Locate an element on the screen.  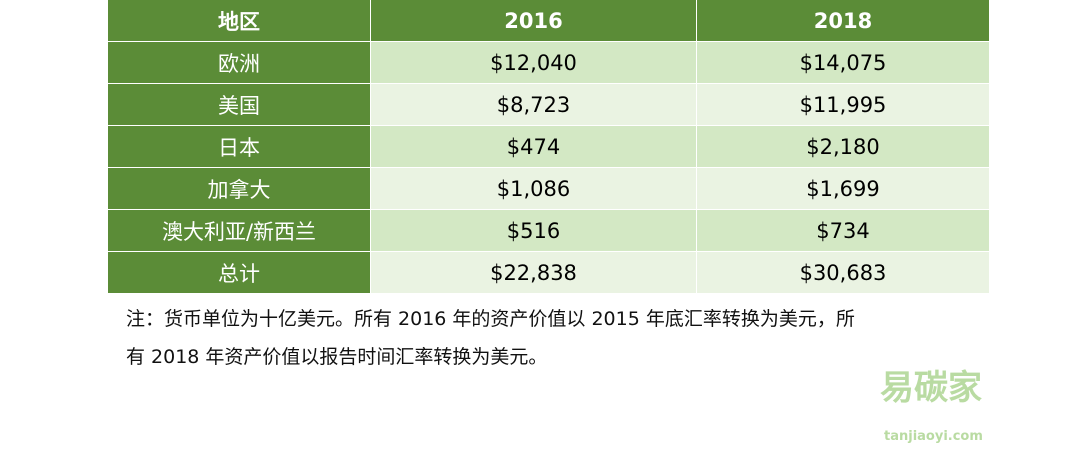
value-cell: $1,086 is located at coordinates (533, 188).